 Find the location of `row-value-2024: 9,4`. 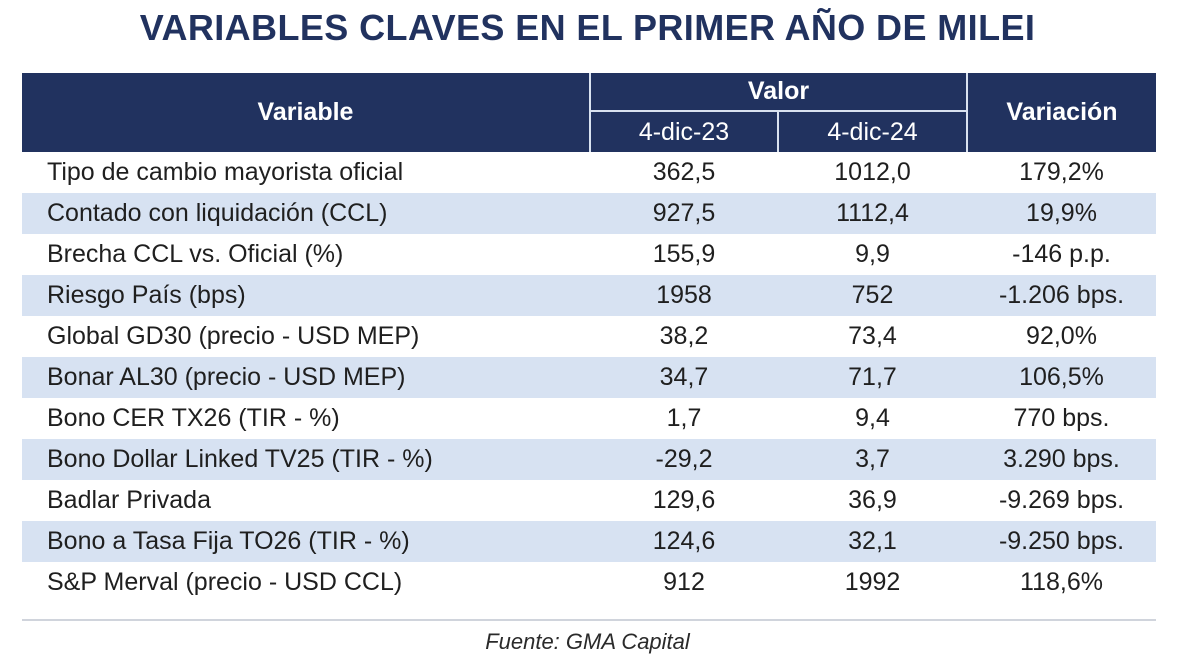

row-value-2024: 9,4 is located at coordinates (872, 418).